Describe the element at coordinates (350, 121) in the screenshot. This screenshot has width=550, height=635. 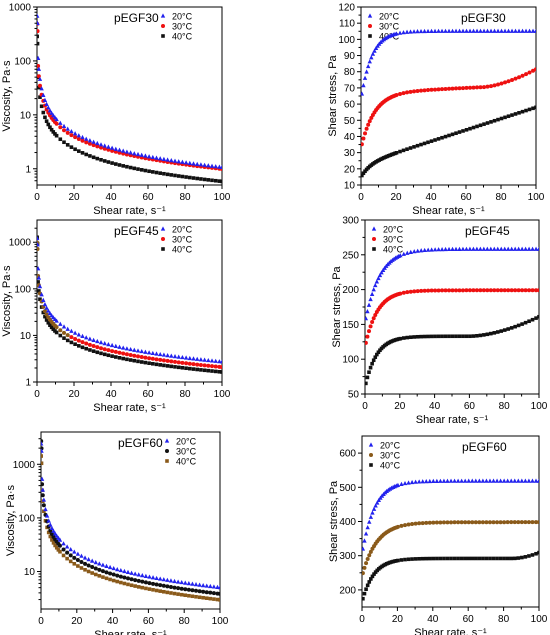
I see `y-tick-label: 50` at that location.